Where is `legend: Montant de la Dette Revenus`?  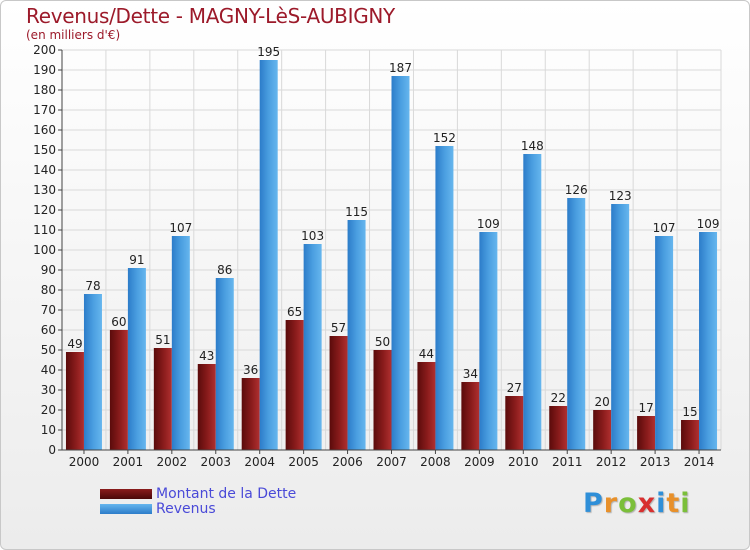
legend: Montant de la Dette Revenus is located at coordinates (198, 501).